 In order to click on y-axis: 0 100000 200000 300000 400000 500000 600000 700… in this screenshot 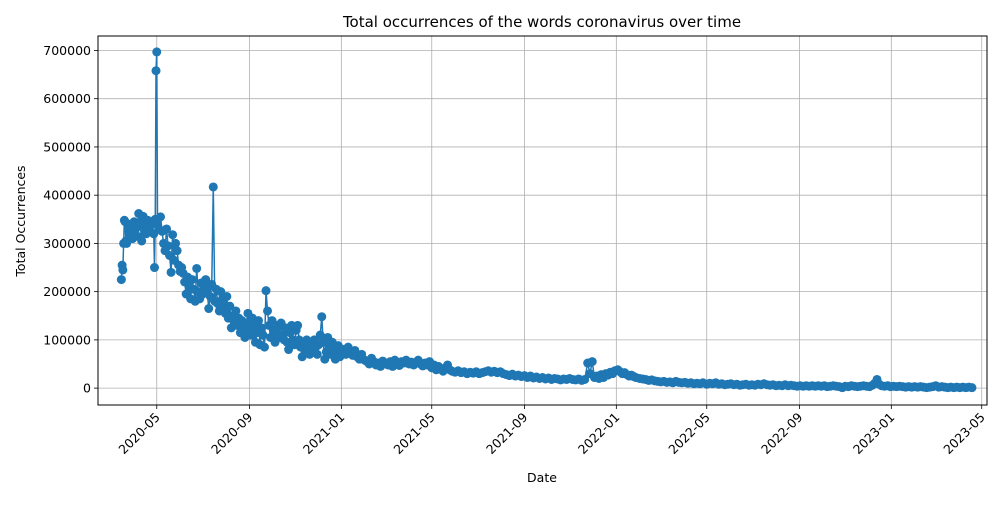, I will do `click(70, 219)`.